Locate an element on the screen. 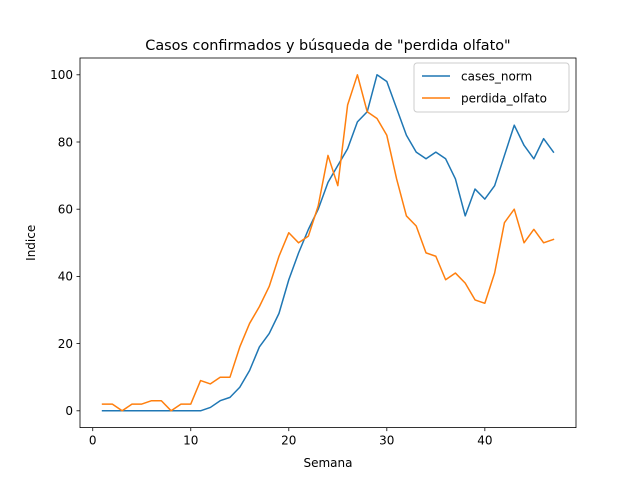  y-tick-label: 40 is located at coordinates (65, 277).